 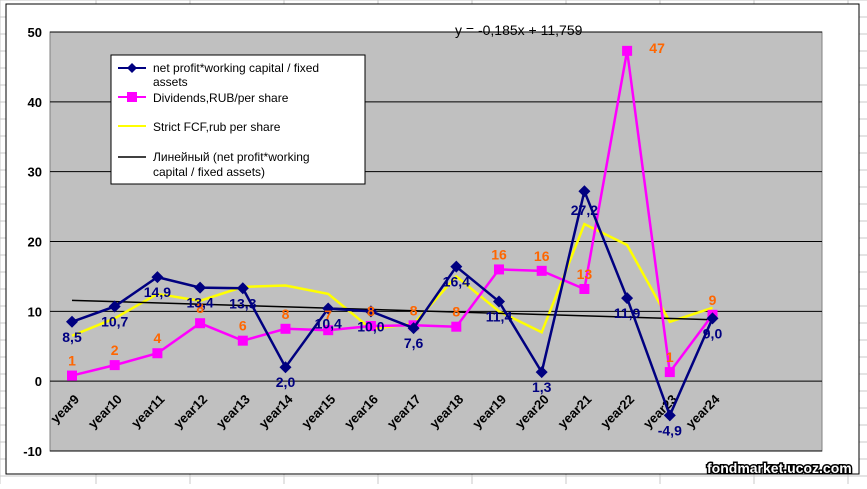 I want to click on data-label-net-profit: 27,2, so click(x=584, y=210).